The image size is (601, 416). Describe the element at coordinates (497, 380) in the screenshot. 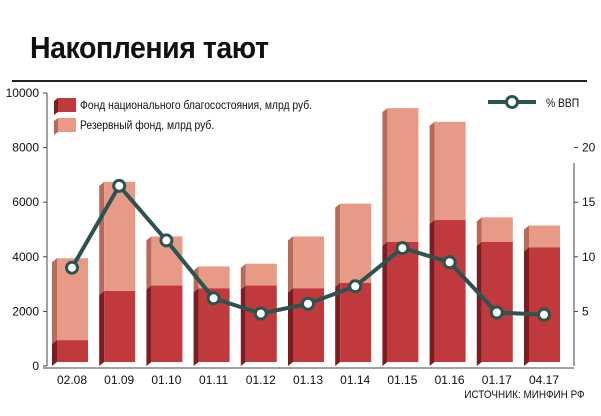

I see `x-tick-label: 01.17` at that location.